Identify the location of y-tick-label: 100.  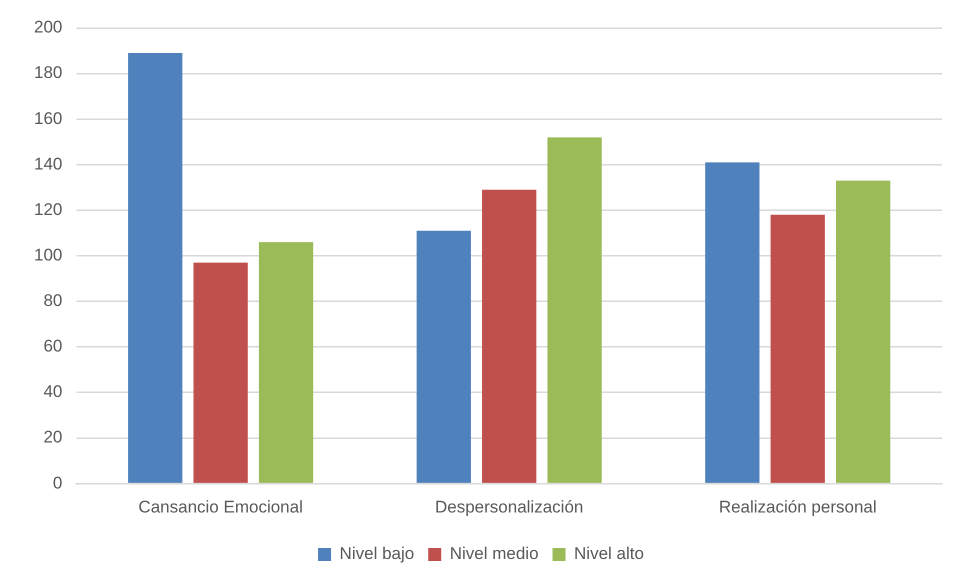
(48, 254).